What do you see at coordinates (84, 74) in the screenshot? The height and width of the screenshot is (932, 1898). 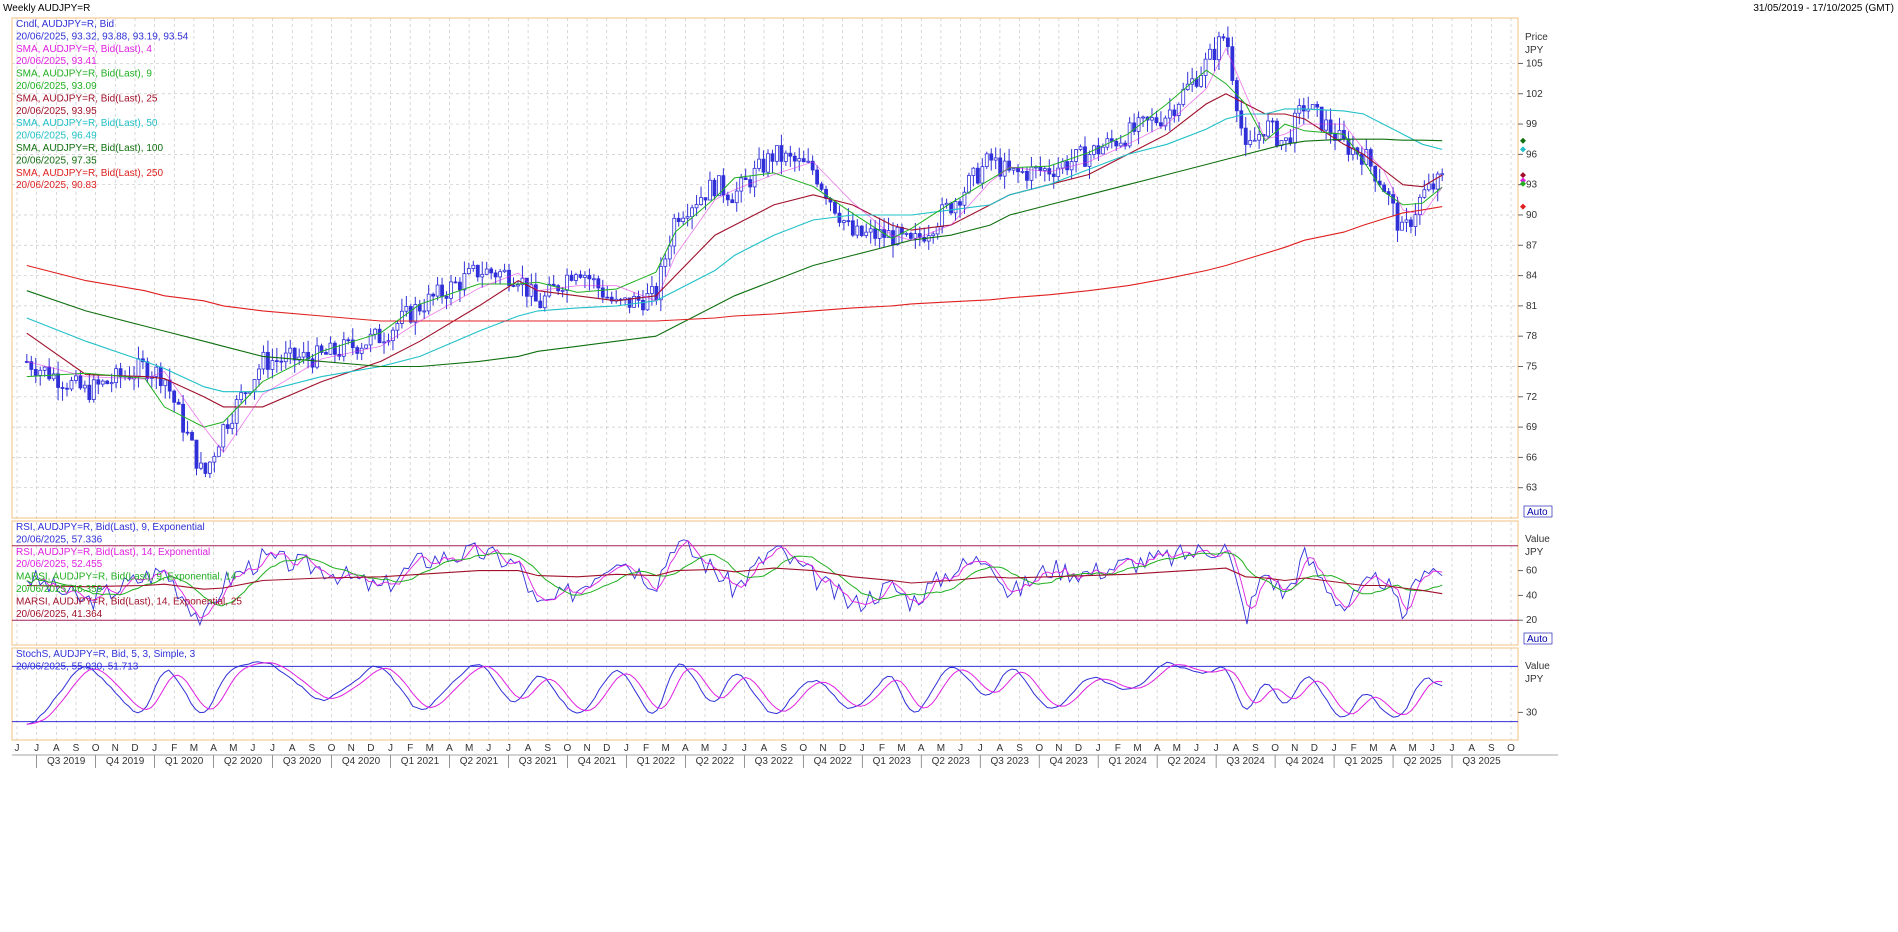 I see `price-legend-entry: SMA, AUDJPY=R, Bid(Last), 9` at bounding box center [84, 74].